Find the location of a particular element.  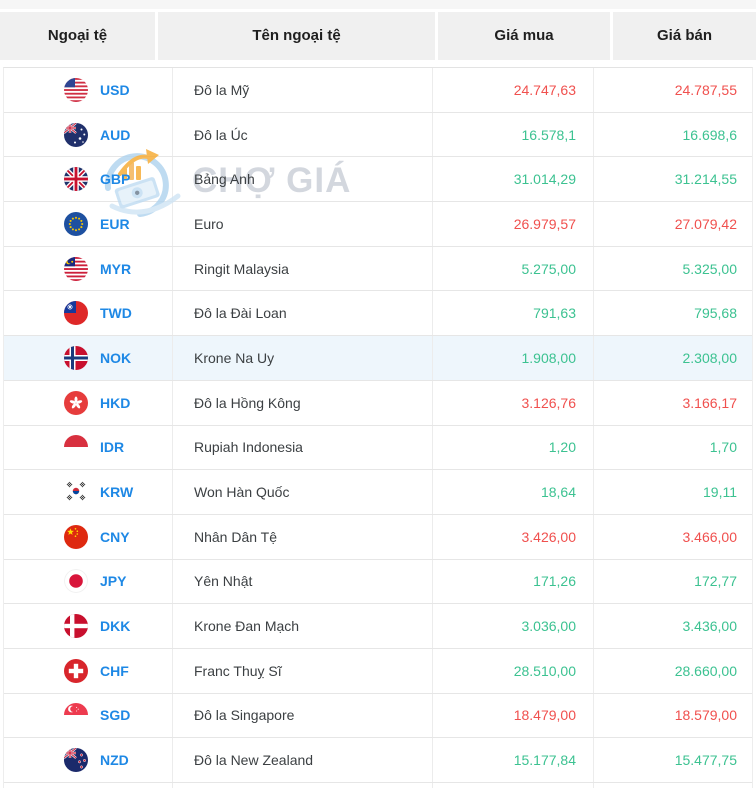

partial-next-row is located at coordinates (378, 785).